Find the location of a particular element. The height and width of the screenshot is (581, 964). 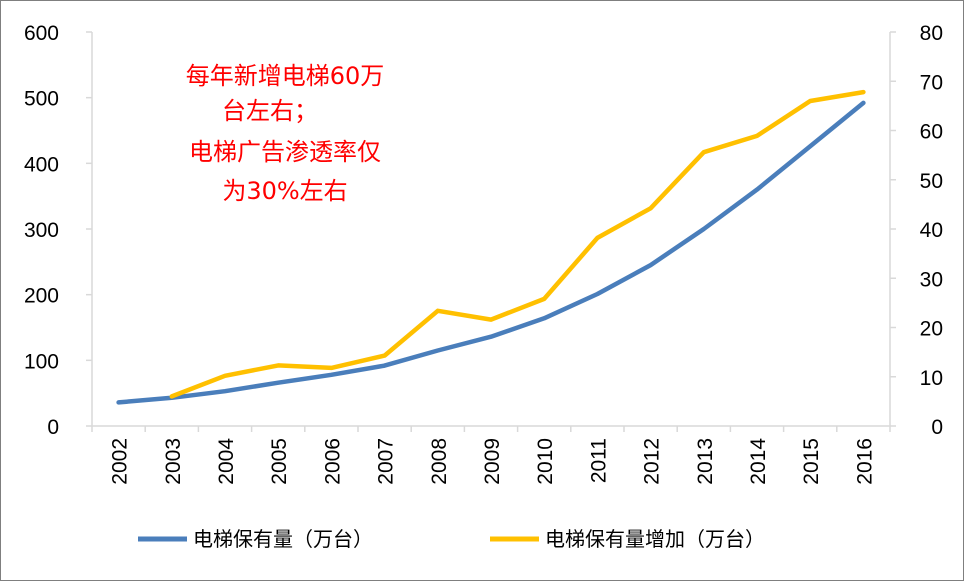

annotation-line-1: 每年新增电梯60万 is located at coordinates (285, 76).